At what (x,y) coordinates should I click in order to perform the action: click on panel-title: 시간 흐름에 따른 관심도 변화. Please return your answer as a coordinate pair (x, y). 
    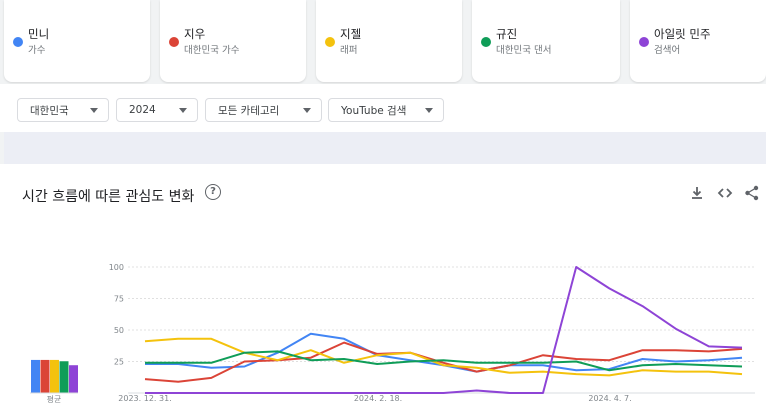
    Looking at the image, I should click on (108, 197).